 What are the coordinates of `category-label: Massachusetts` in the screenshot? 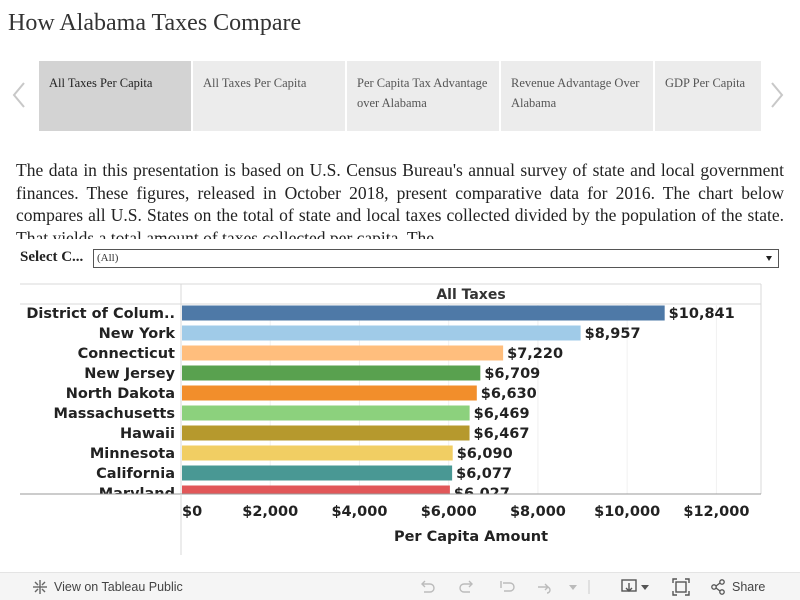 It's located at (114, 414).